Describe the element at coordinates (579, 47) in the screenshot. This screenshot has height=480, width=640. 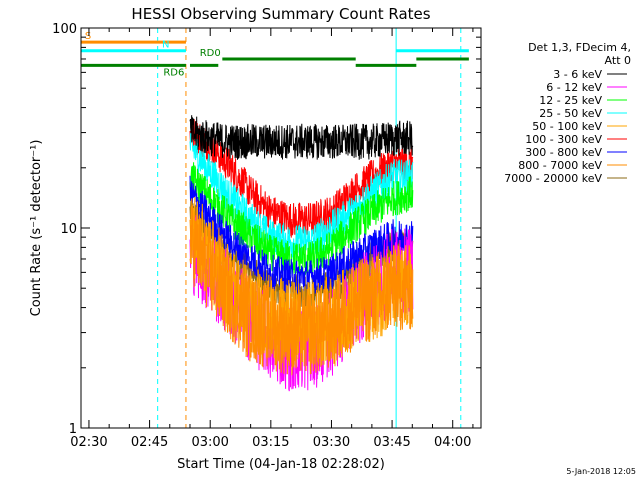
I see `legend-header-line-1: Det 1,3, FDecim 4,` at that location.